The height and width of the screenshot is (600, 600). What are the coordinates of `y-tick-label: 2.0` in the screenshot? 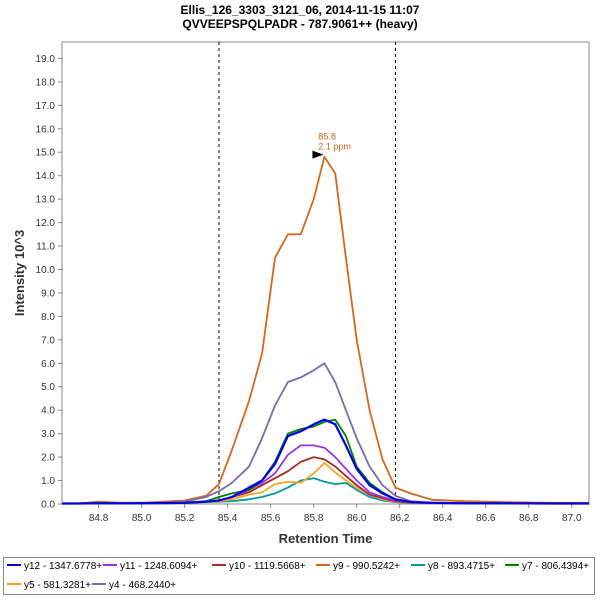 It's located at (48, 458).